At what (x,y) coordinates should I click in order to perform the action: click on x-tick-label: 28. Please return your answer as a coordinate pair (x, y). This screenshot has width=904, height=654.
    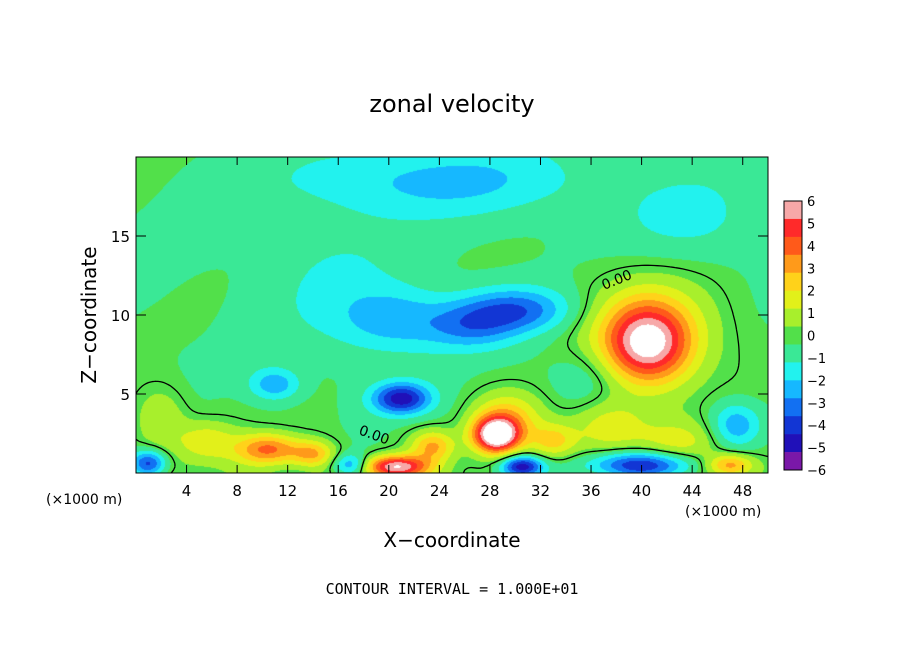
    Looking at the image, I should click on (489, 491).